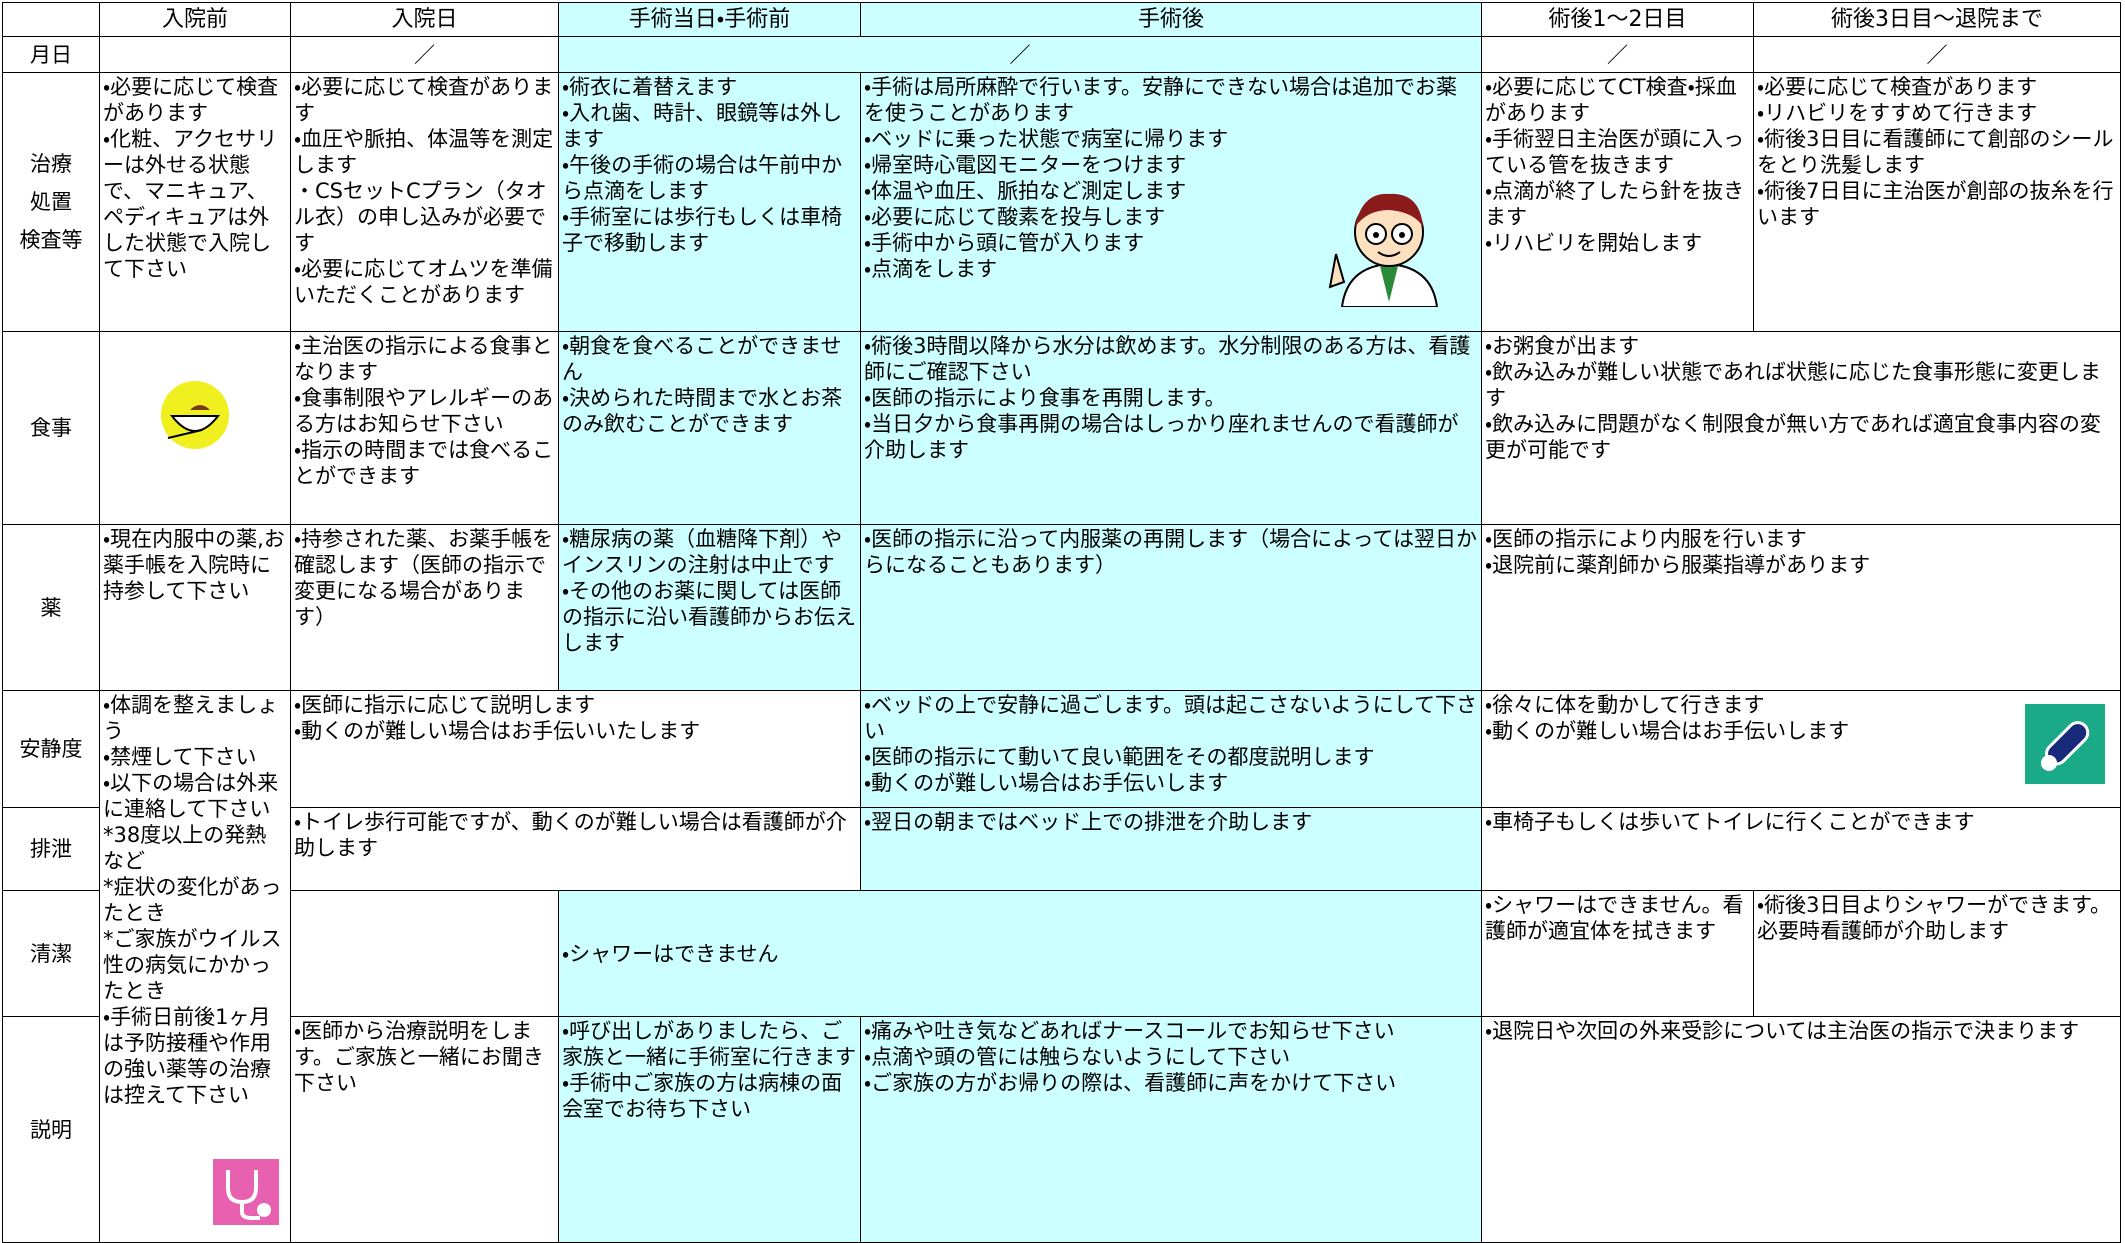 Image resolution: width=2125 pixels, height=1243 pixels. What do you see at coordinates (1130, 1083) in the screenshot?
I see `cell-text: ・ご家族の方がお帰りの際は、看護師に声をかけて下さい` at bounding box center [1130, 1083].